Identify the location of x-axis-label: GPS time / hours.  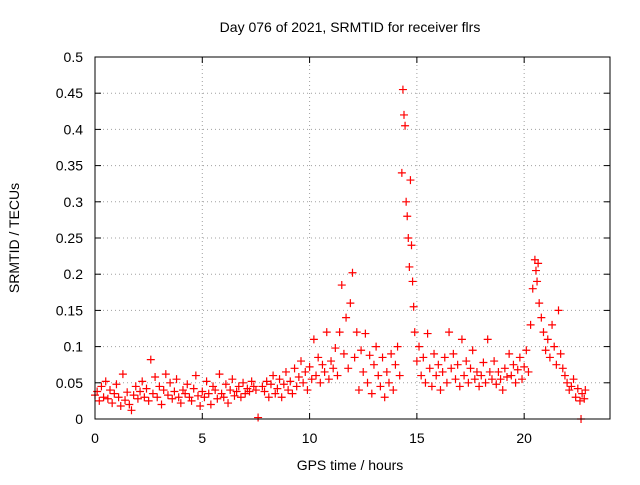
(350, 465).